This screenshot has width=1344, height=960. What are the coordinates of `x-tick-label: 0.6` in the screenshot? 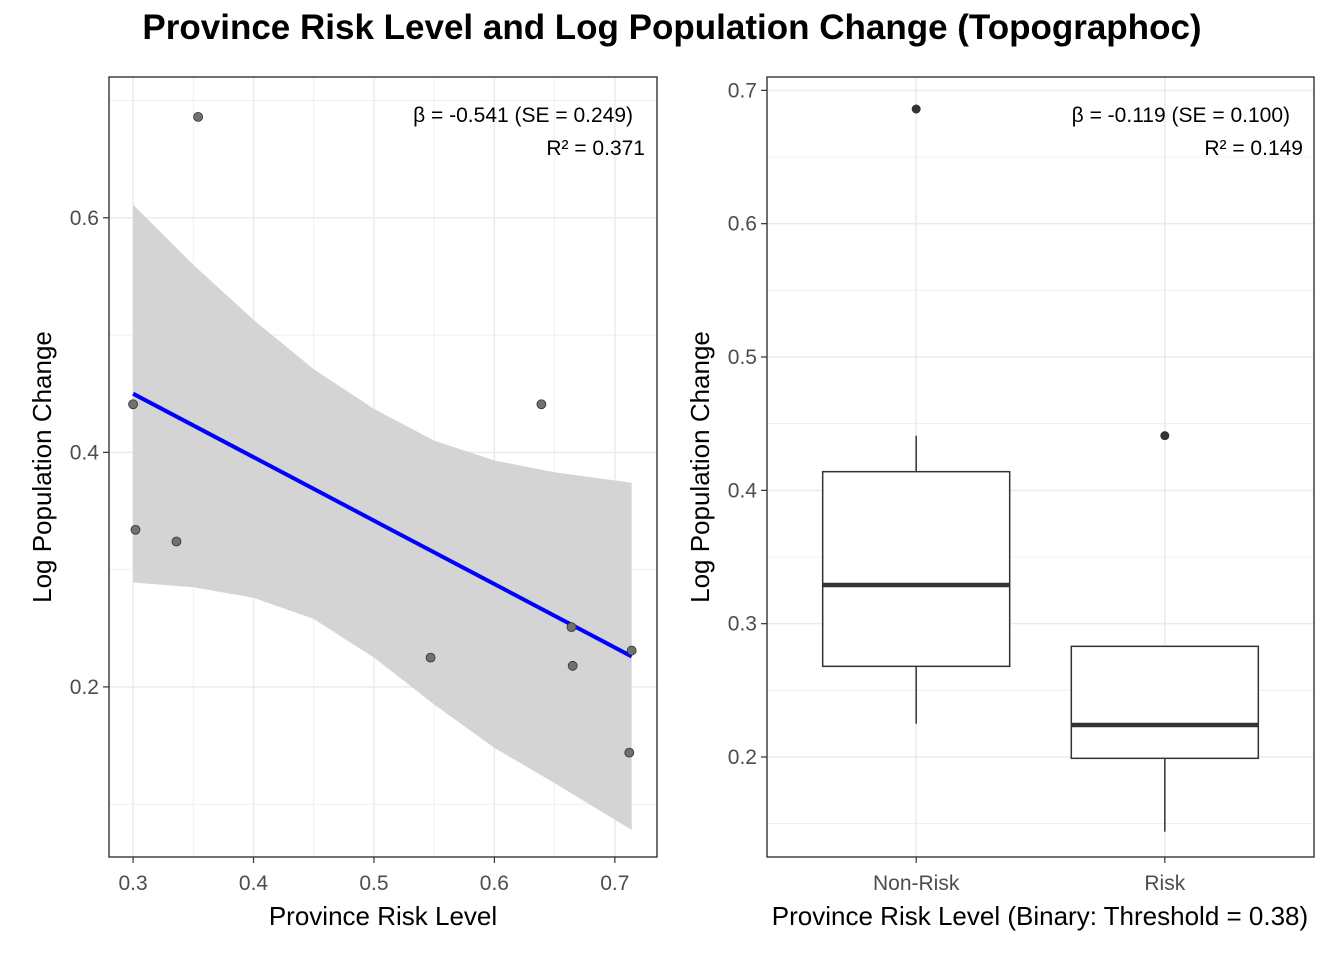 It's located at (494, 883).